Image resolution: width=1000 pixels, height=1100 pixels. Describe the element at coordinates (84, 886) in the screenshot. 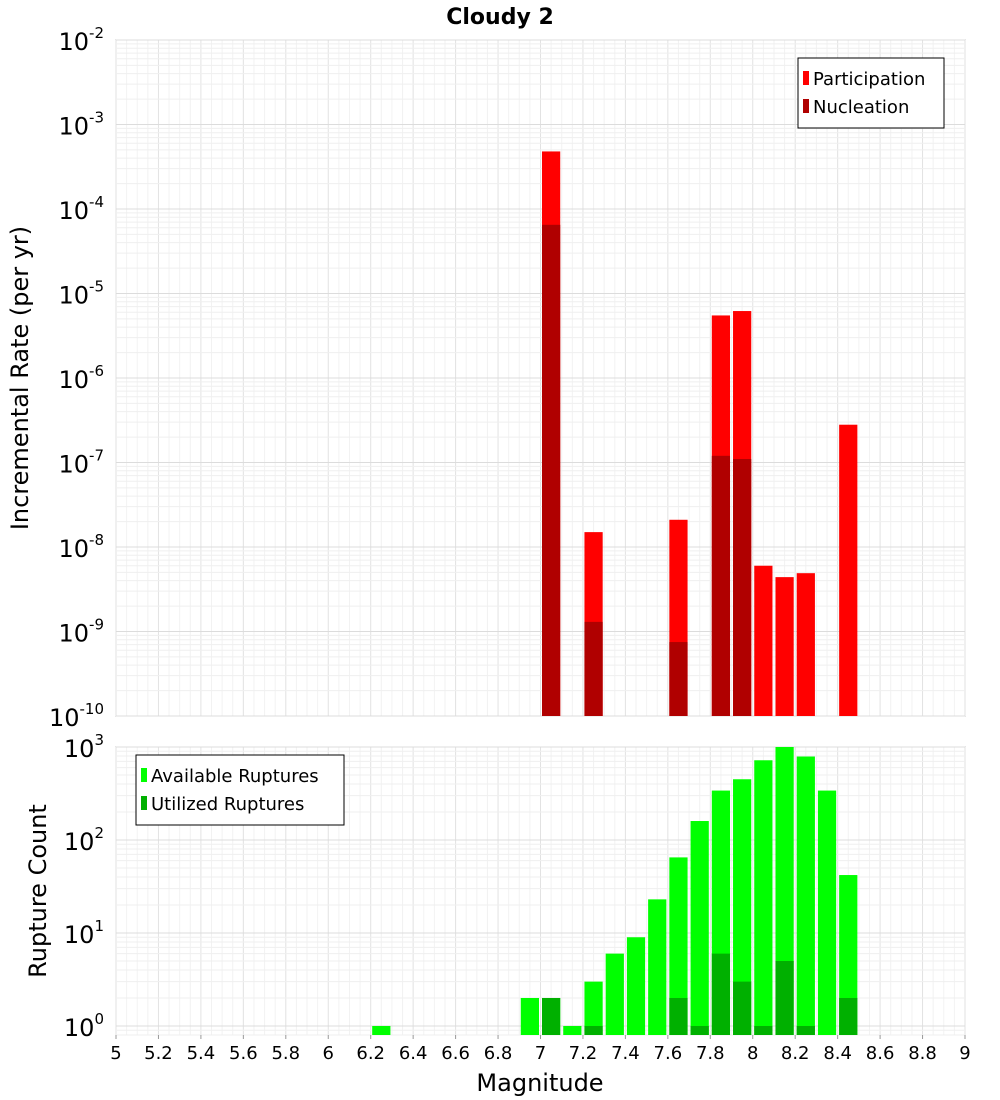

I see `bottom-y-ticks: 10³ 10² 10¹ 10⁰` at that location.